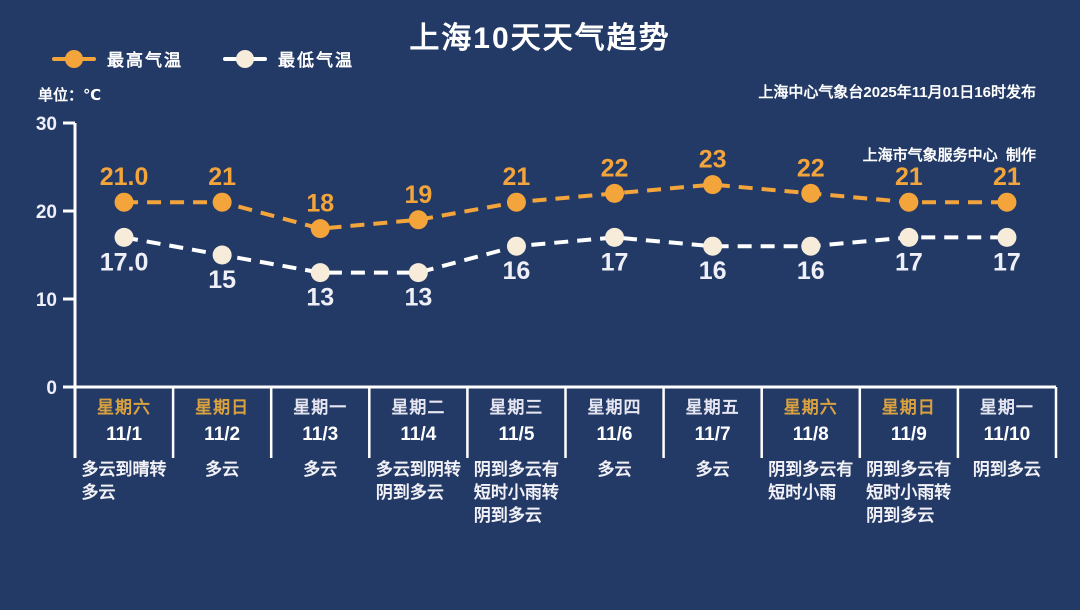 This screenshot has height=610, width=1080. What do you see at coordinates (46, 212) in the screenshot?
I see `y-tick-label: 20` at bounding box center [46, 212].